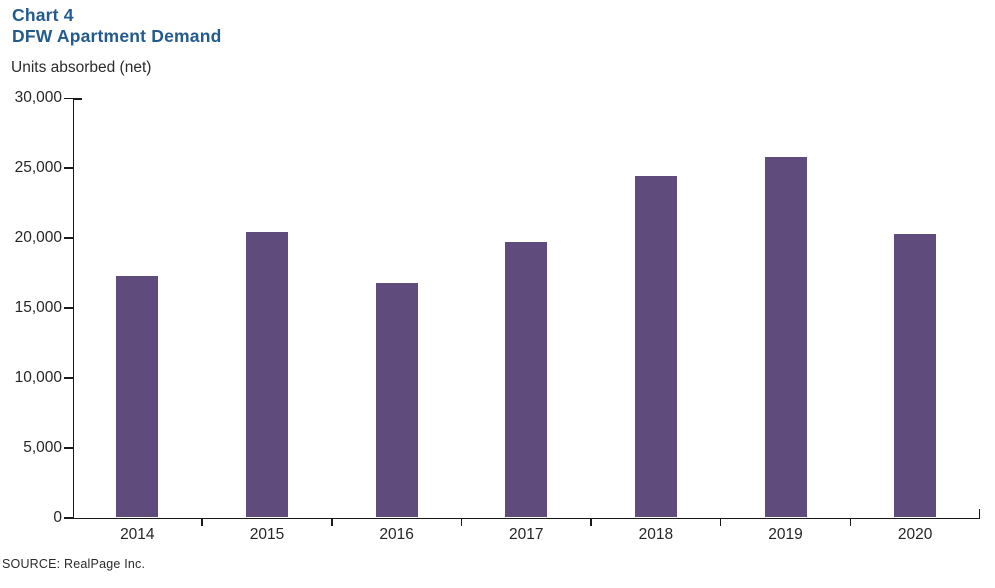 The image size is (995, 588). I want to click on x-tick-label-2019: 2019, so click(785, 534).